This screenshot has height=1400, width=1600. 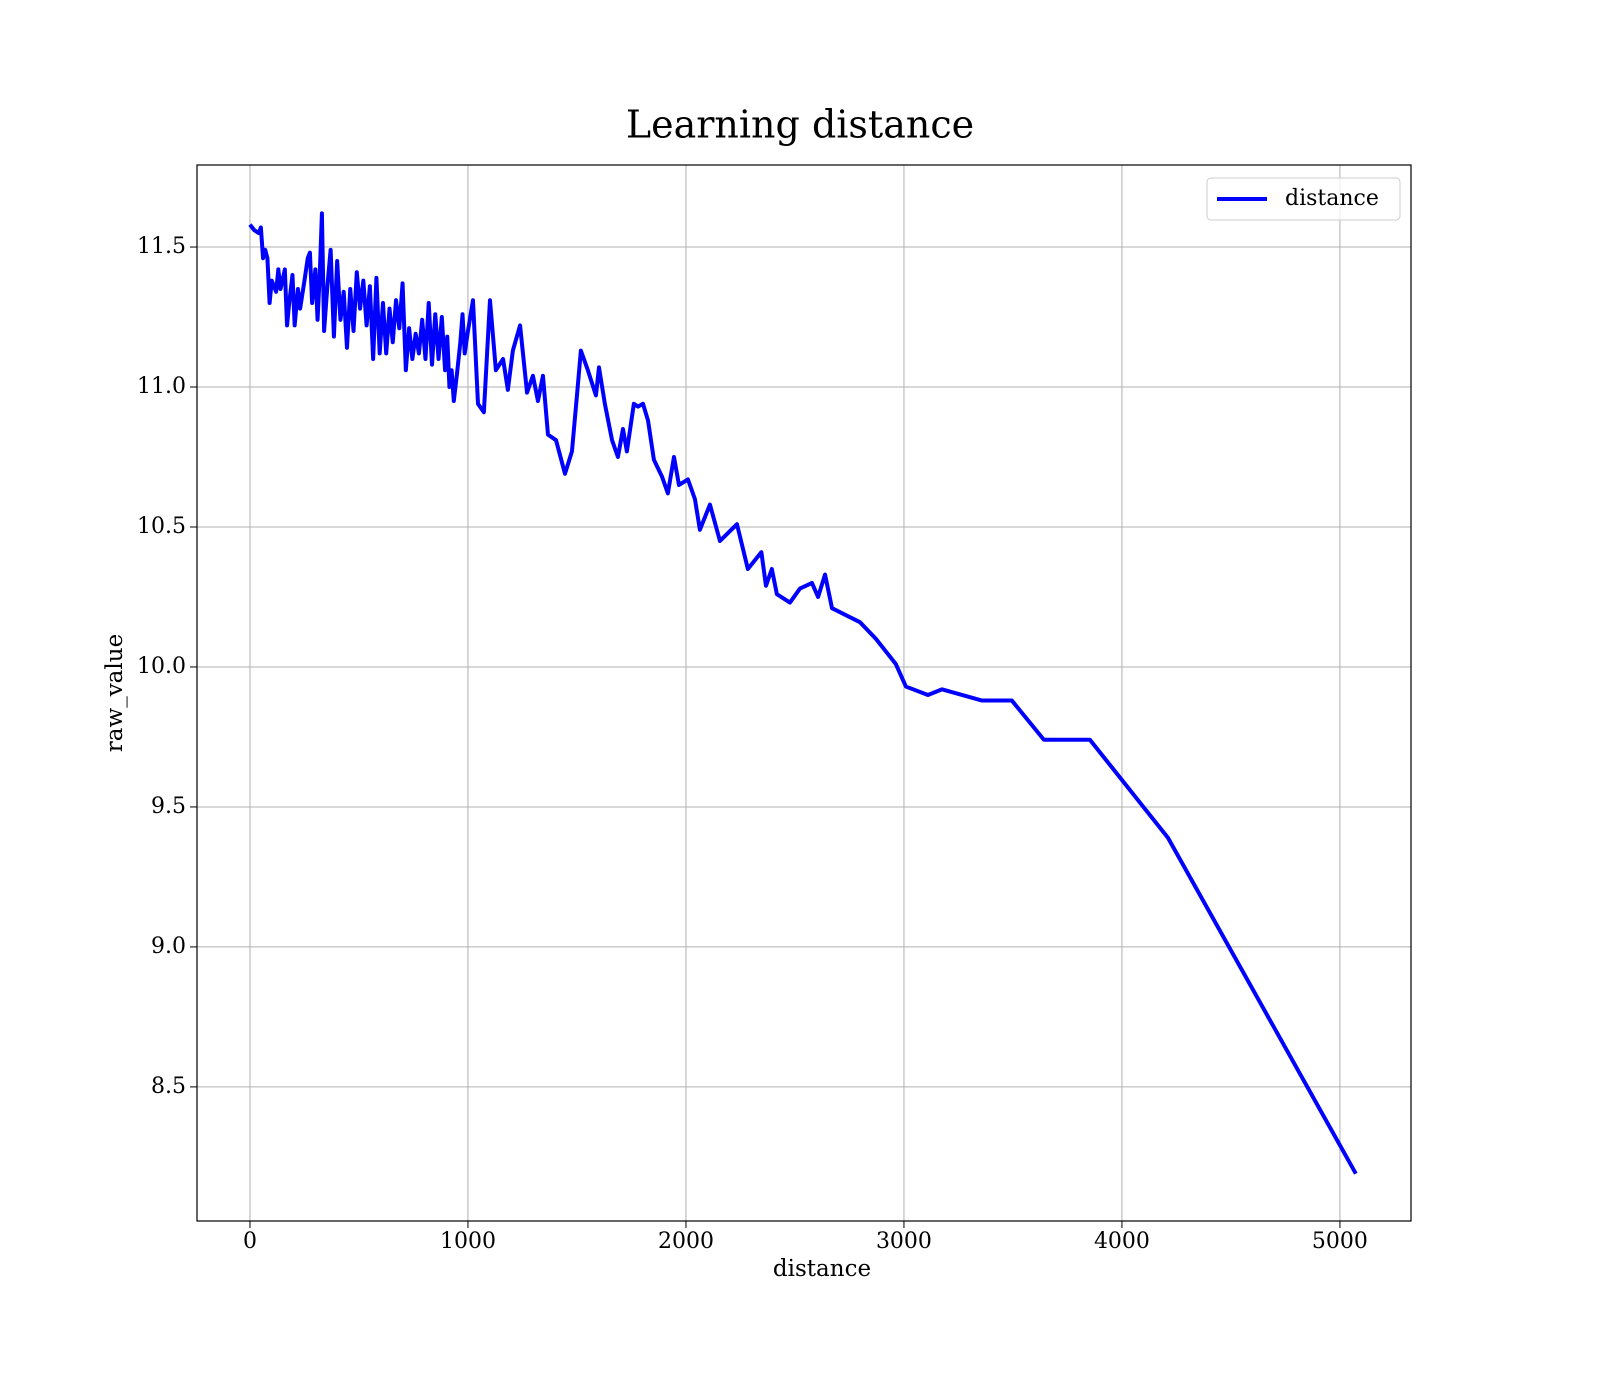 I want to click on chart-title: Learning distance, so click(x=800, y=125).